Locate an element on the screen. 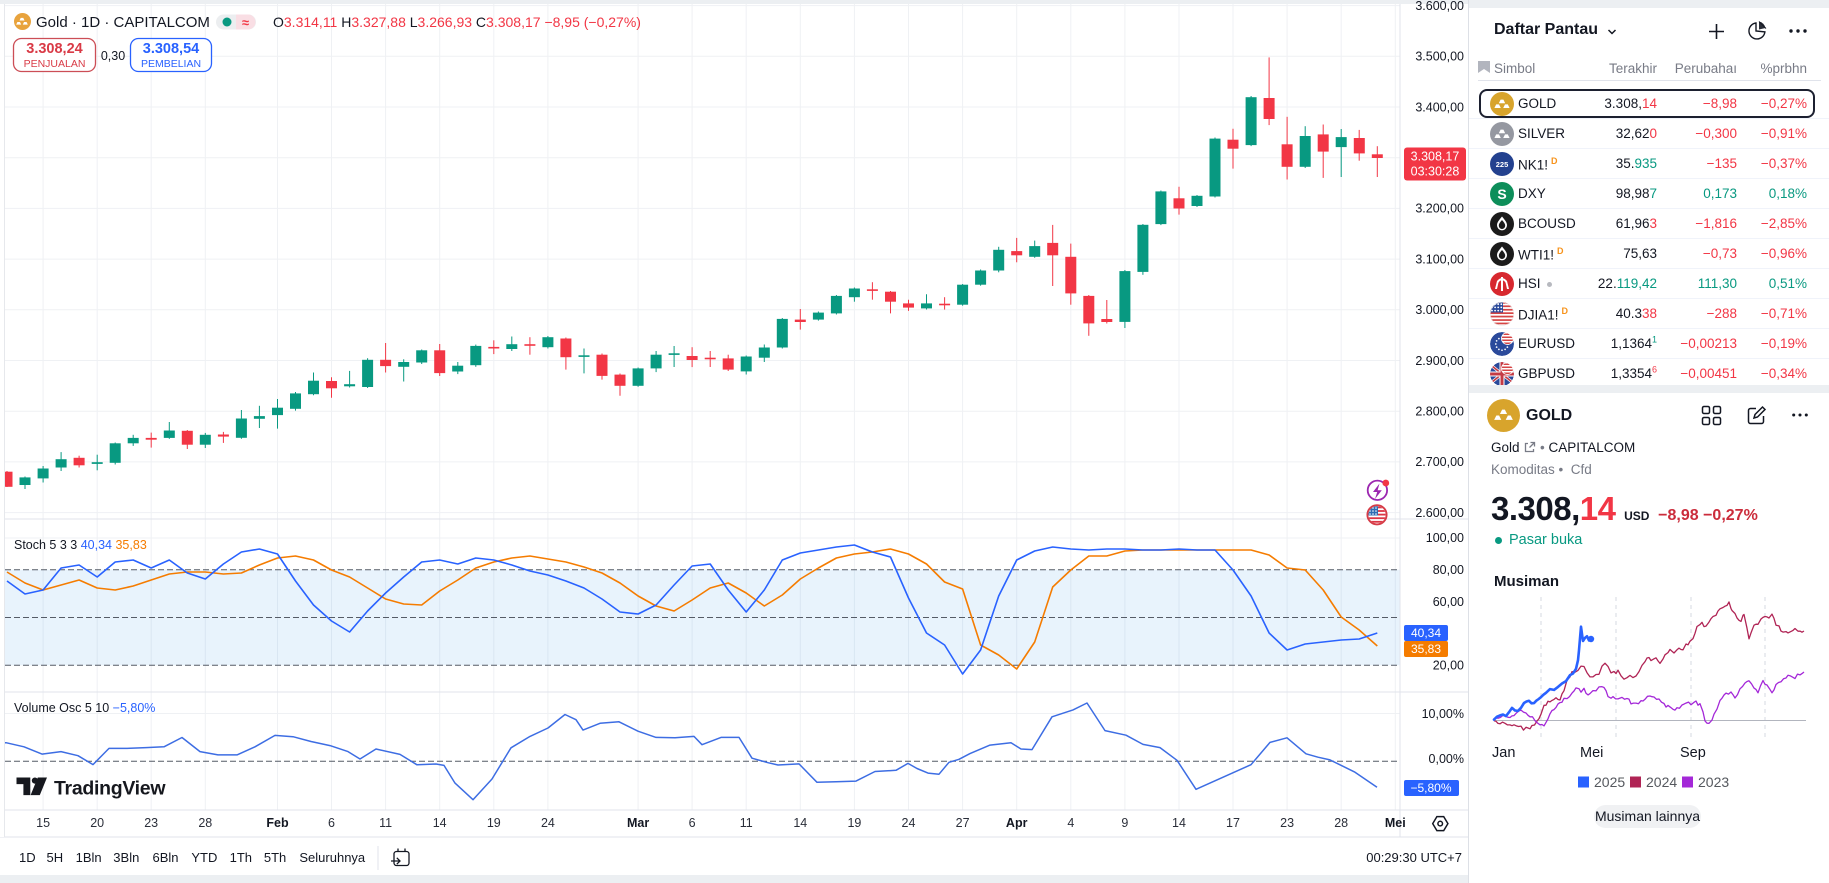  svg-text: PEMBELIAN is located at coordinates (171, 64).